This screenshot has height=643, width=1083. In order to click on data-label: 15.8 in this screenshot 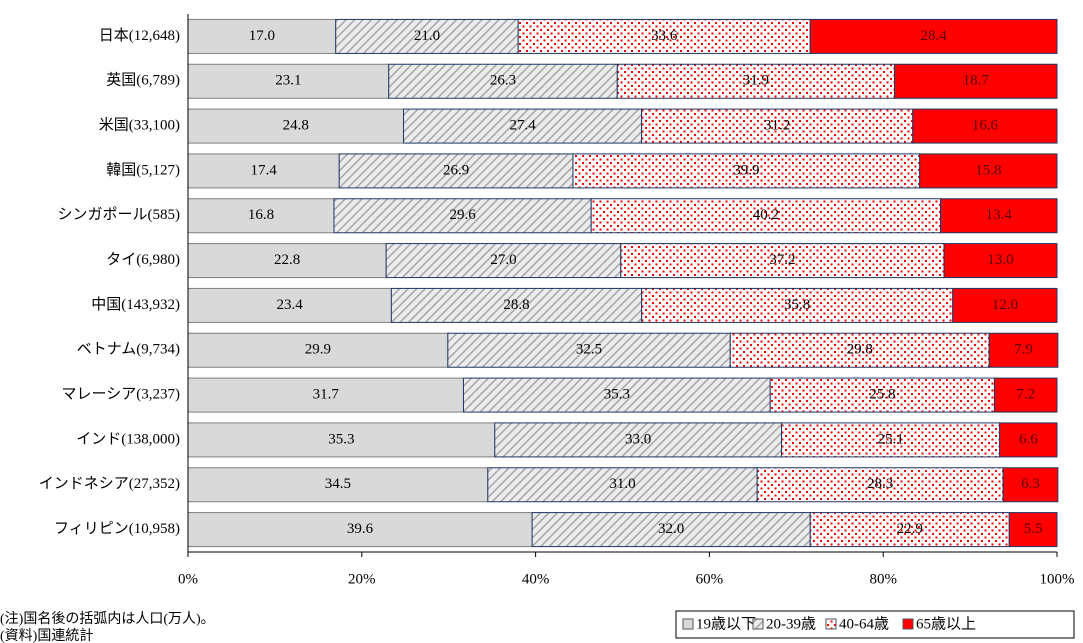, I will do `click(988, 170)`.